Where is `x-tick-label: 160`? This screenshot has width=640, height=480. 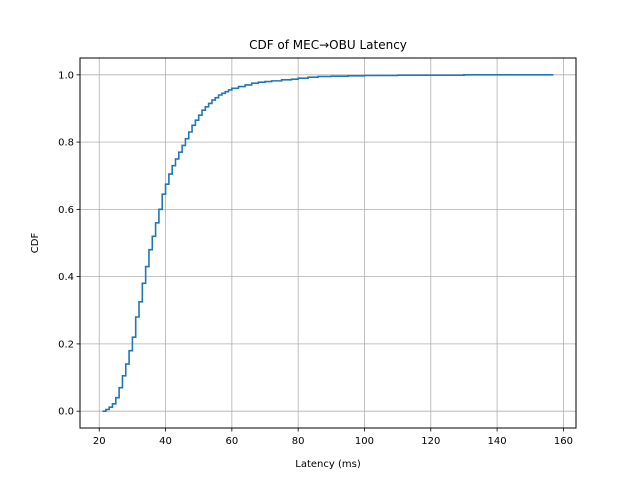 x-tick-label: 160 is located at coordinates (563, 441).